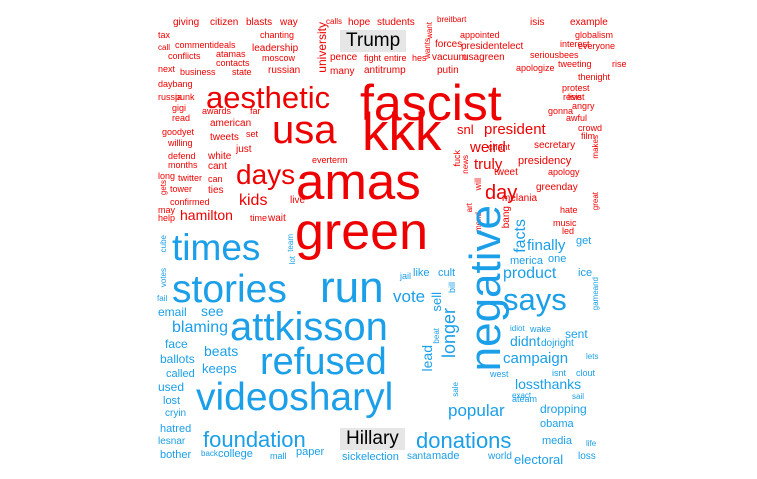 The image size is (757, 479). I want to click on cloud-word: clout, so click(586, 373).